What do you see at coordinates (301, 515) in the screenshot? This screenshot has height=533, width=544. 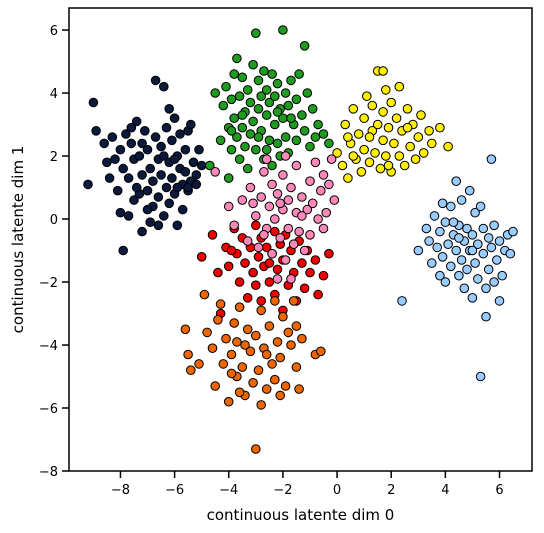 I see `x-axis-label: continuous latente dim 0` at bounding box center [301, 515].